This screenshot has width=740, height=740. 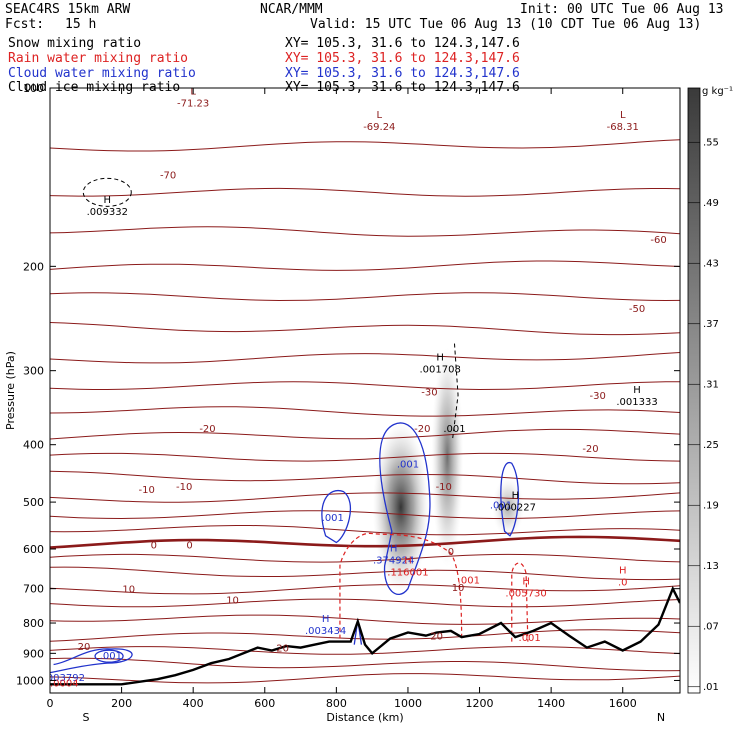 I want to click on y-tick-label: 200, so click(x=33, y=266).